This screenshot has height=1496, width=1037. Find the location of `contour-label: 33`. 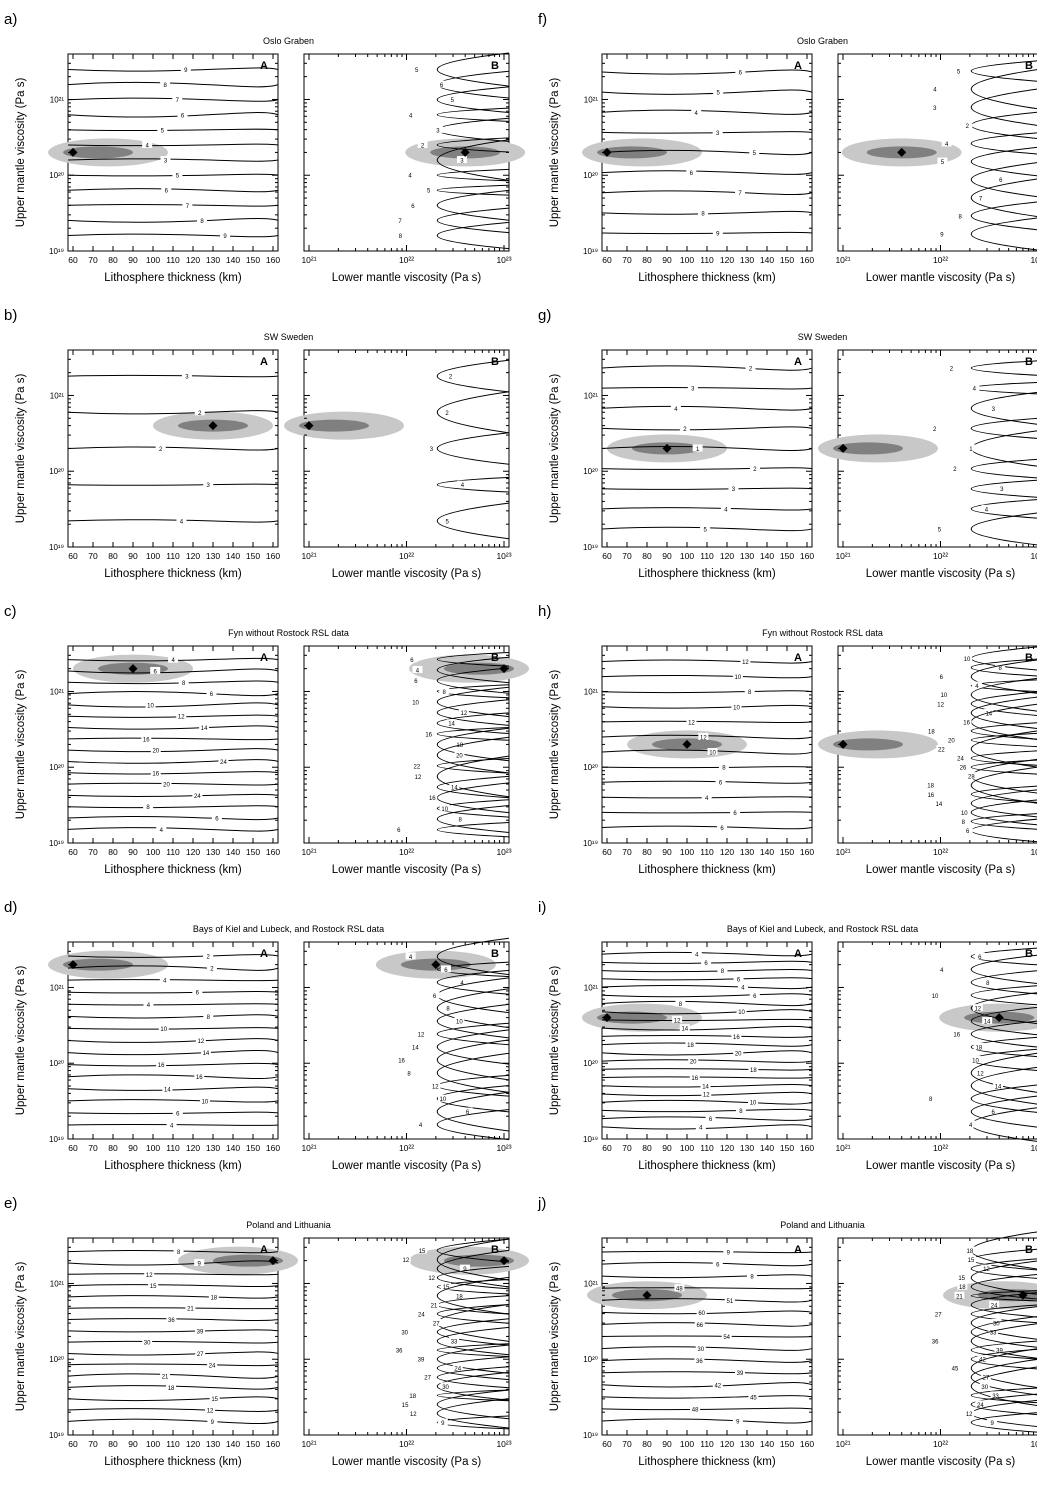

contour-label: 33 is located at coordinates (993, 1333).